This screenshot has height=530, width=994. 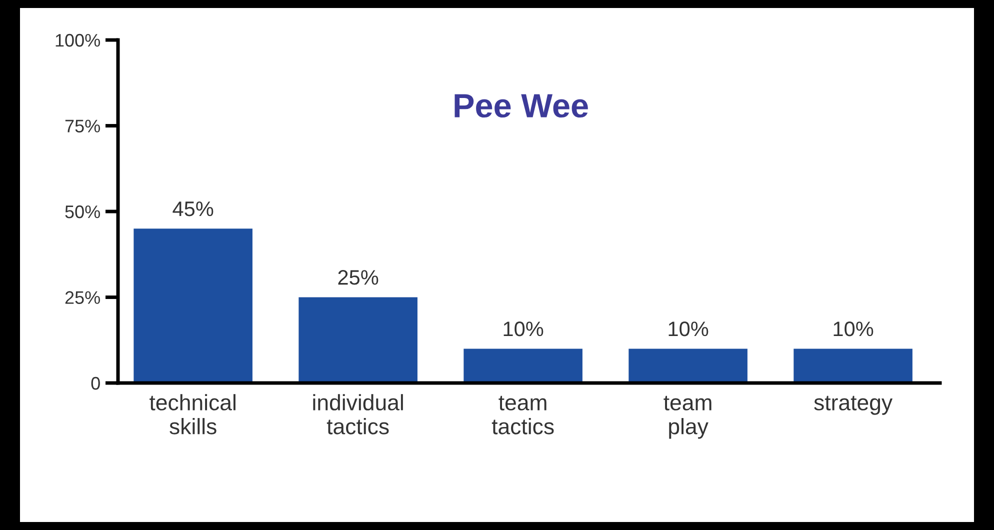 What do you see at coordinates (82, 211) in the screenshot?
I see `y-tick-label: 50%` at bounding box center [82, 211].